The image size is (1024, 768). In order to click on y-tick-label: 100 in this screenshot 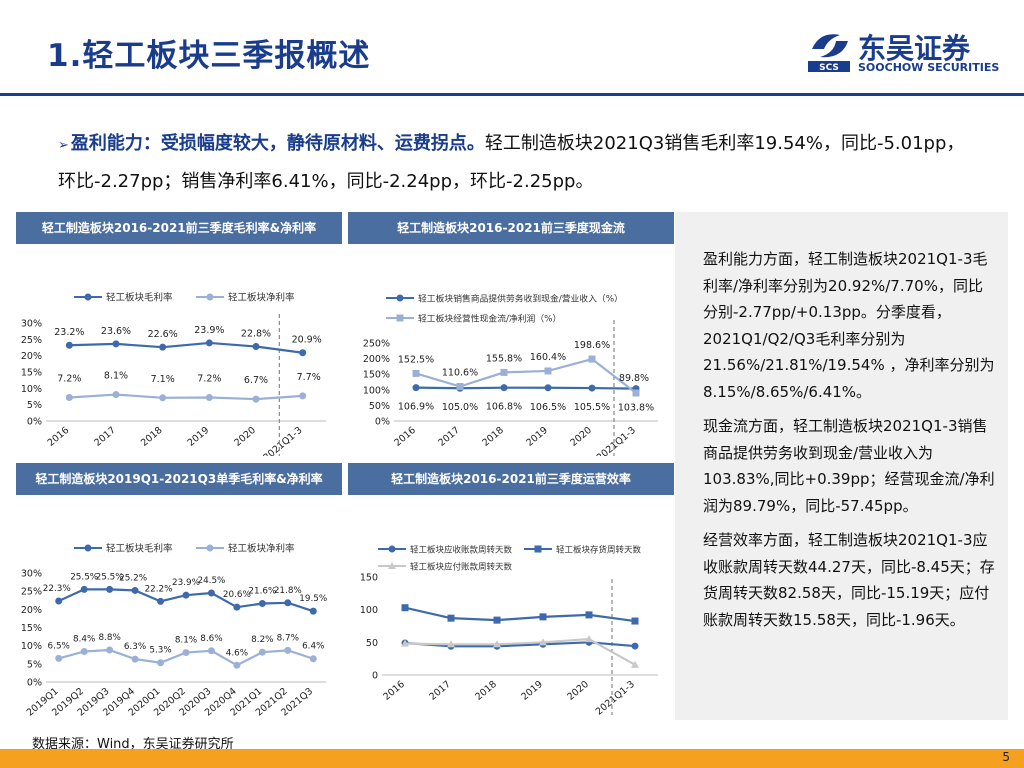, I will do `click(369, 610)`.